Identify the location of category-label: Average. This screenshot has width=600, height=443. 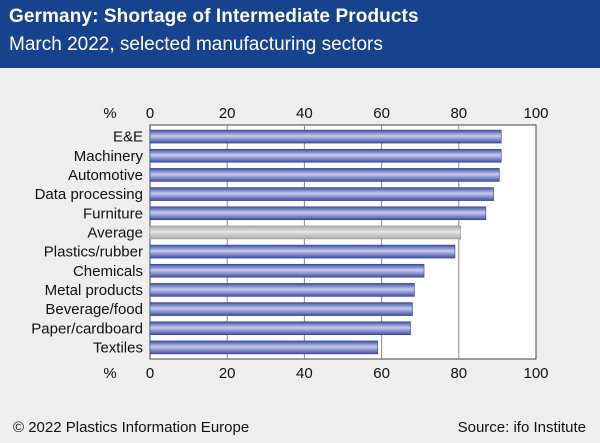
(115, 232).